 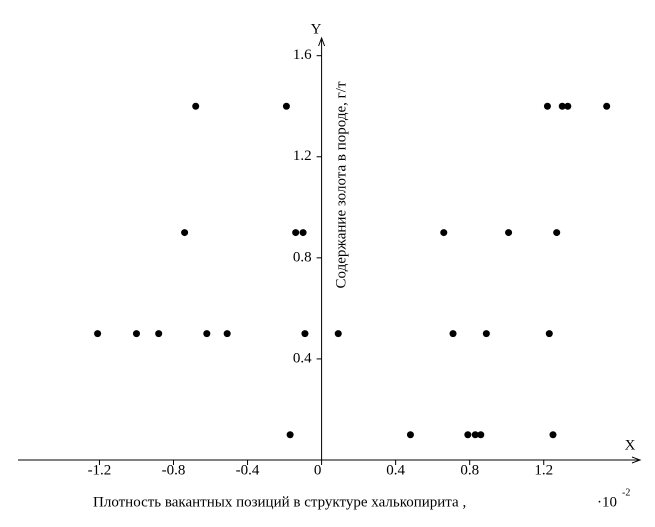 I want to click on y-tick-label: 1.6, so click(x=302, y=55).